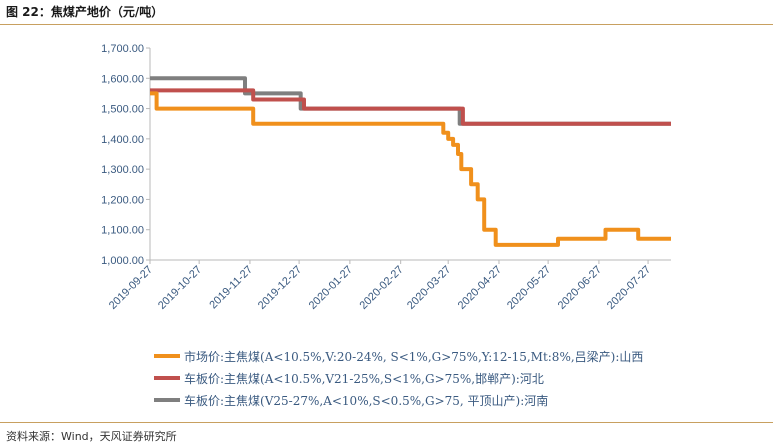  What do you see at coordinates (122, 140) in the screenshot?
I see `y-tick-label: 1,400.00` at bounding box center [122, 140].